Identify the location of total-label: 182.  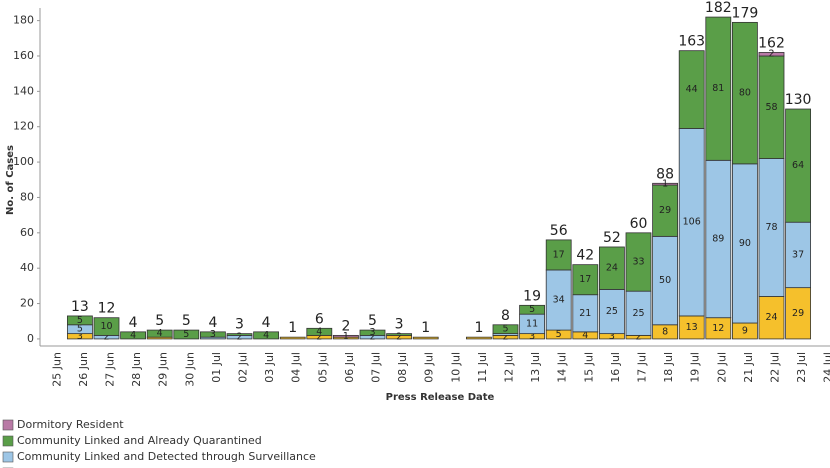
(718, 8).